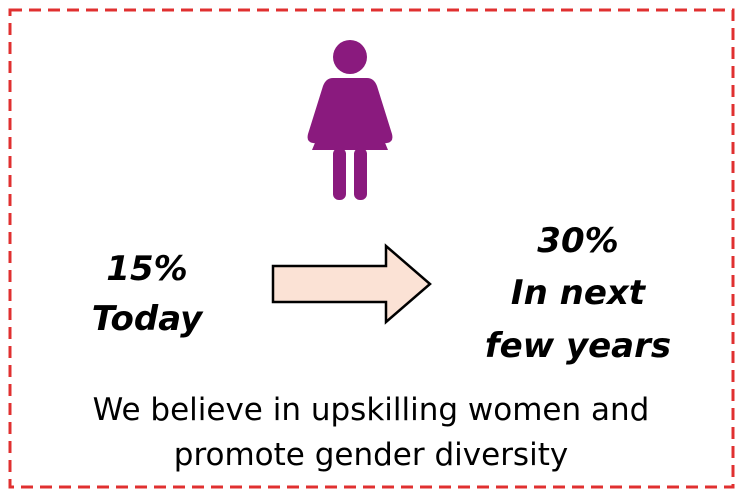  Describe the element at coordinates (146, 269) in the screenshot. I see `before-value: 15%` at that location.